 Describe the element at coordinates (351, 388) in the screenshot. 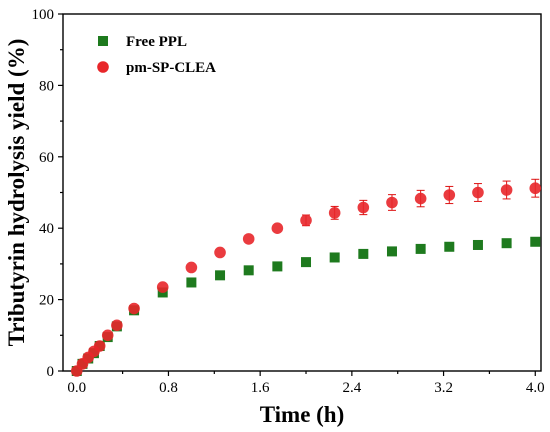

I see `x-tick-label: 2.4` at that location.